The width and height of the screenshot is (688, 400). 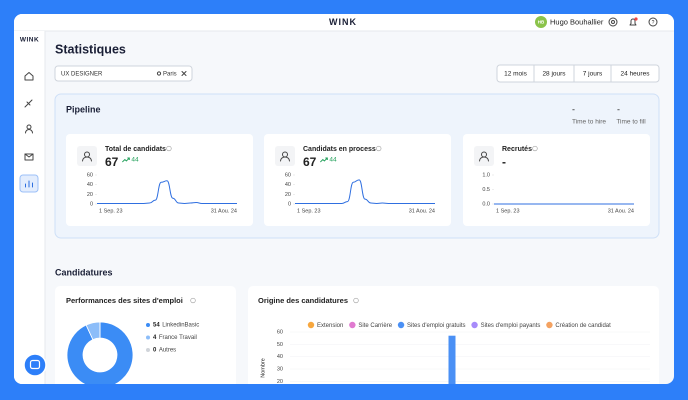 What do you see at coordinates (613, 22) in the screenshot?
I see `settings-icon` at bounding box center [613, 22].